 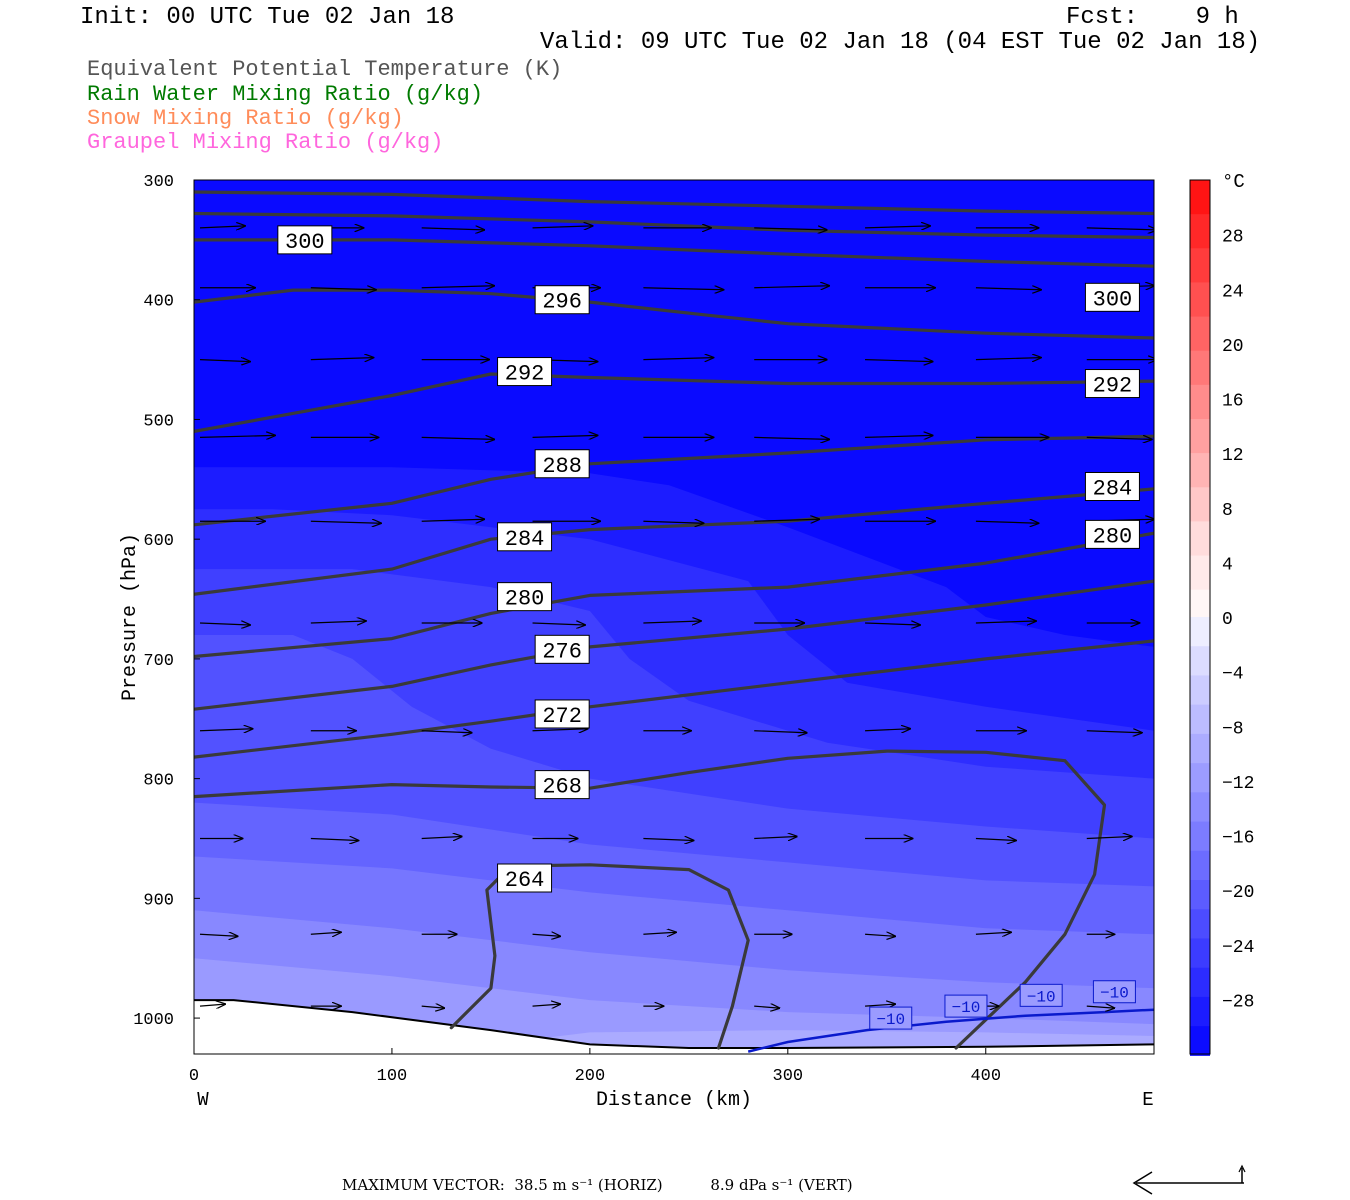 I want to click on colorbar-frame, so click(x=1200, y=617).